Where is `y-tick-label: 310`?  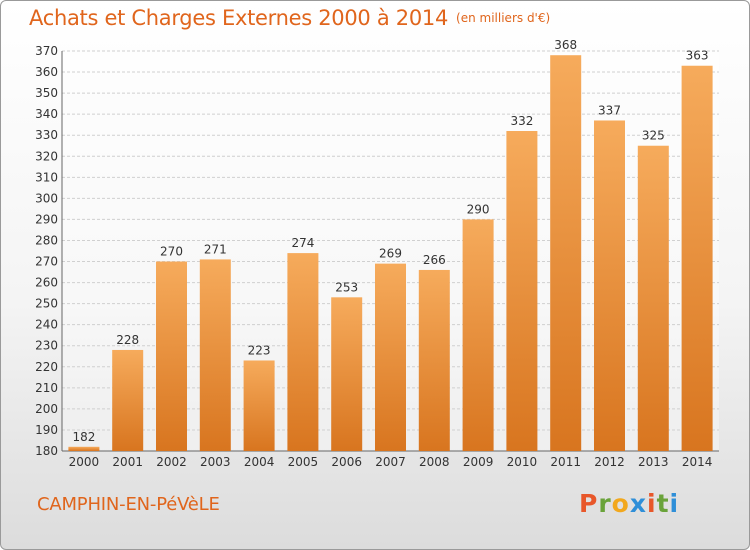 y-tick-label: 310 is located at coordinates (46, 177).